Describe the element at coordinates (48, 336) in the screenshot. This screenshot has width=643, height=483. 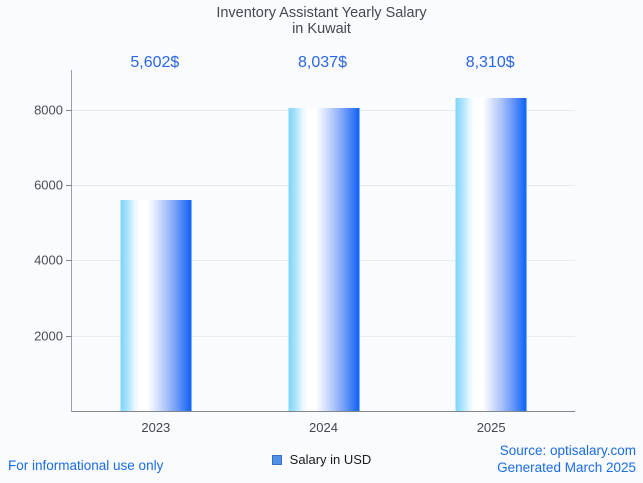
I see `y-axis-label: 2000` at that location.